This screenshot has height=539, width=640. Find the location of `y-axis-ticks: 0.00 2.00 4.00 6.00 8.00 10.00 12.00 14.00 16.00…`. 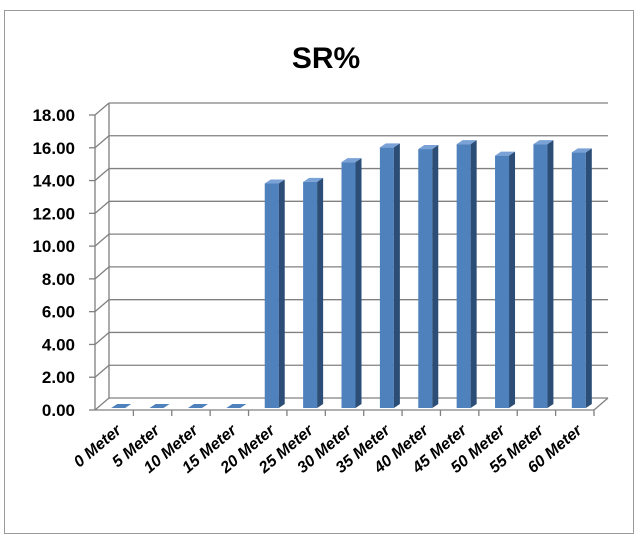

y-axis-ticks: 0.00 2.00 4.00 6.00 8.00 10.00 12.00 14.00 16.00… is located at coordinates (53, 263).